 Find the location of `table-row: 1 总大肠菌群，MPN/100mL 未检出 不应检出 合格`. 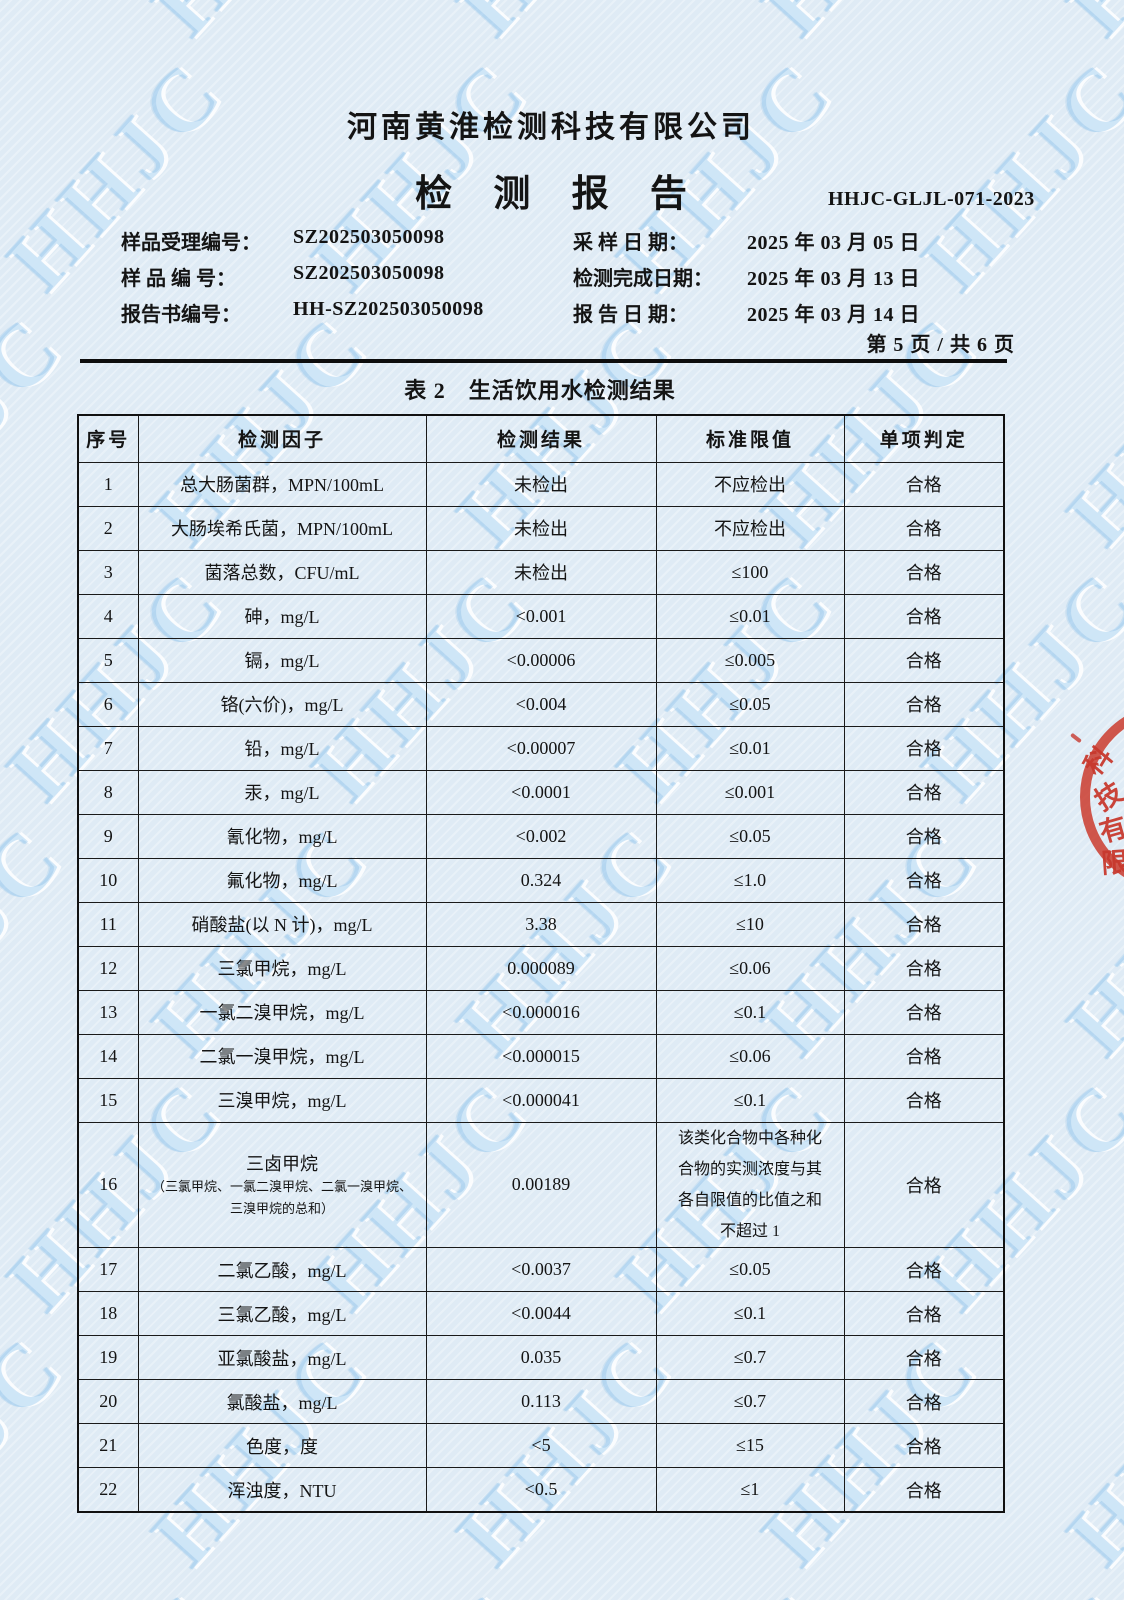

table-row: 1 总大肠菌群，MPN/100mL 未检出 不应检出 合格 is located at coordinates (541, 484).